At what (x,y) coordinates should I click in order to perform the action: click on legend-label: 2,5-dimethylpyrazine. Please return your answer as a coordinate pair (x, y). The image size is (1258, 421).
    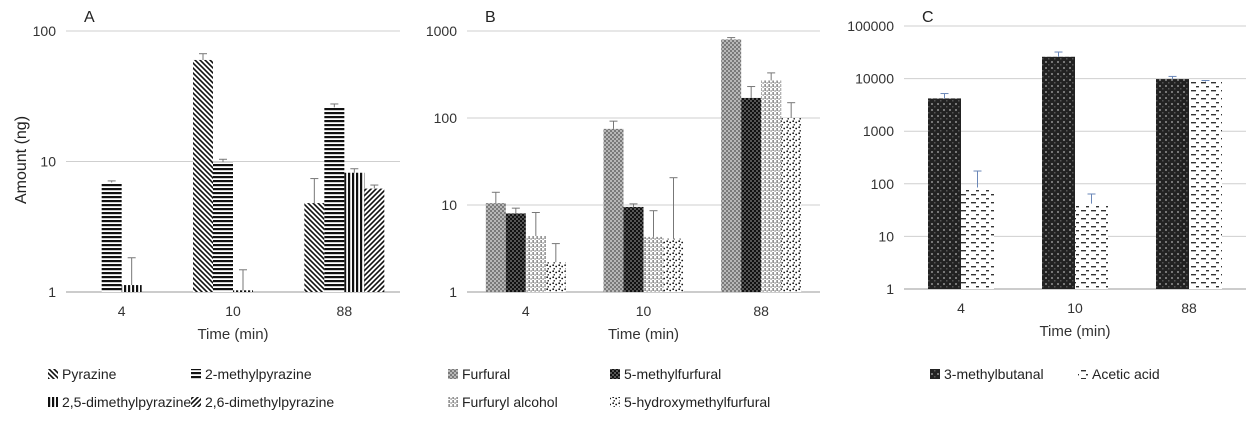
    Looking at the image, I should click on (126, 402).